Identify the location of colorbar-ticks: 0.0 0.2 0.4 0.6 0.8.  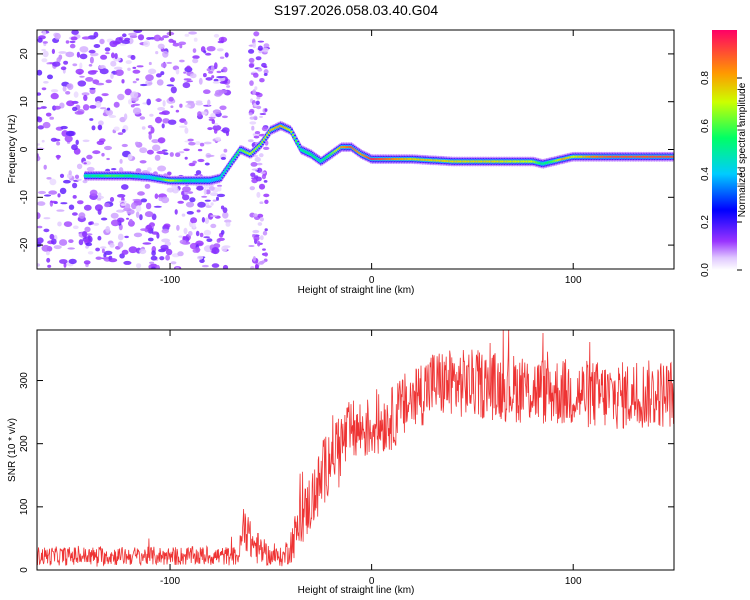
(721, 174).